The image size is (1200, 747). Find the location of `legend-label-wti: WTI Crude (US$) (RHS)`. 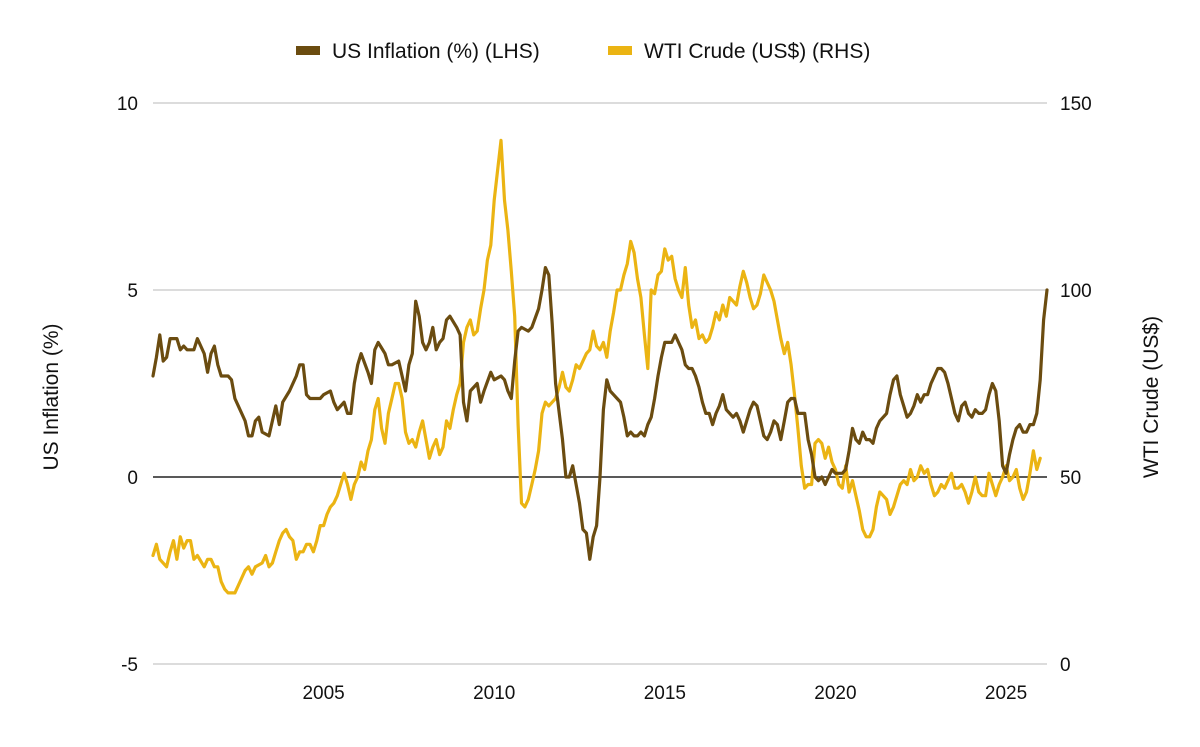

legend-label-wti: WTI Crude (US$) (RHS) is located at coordinates (757, 51).